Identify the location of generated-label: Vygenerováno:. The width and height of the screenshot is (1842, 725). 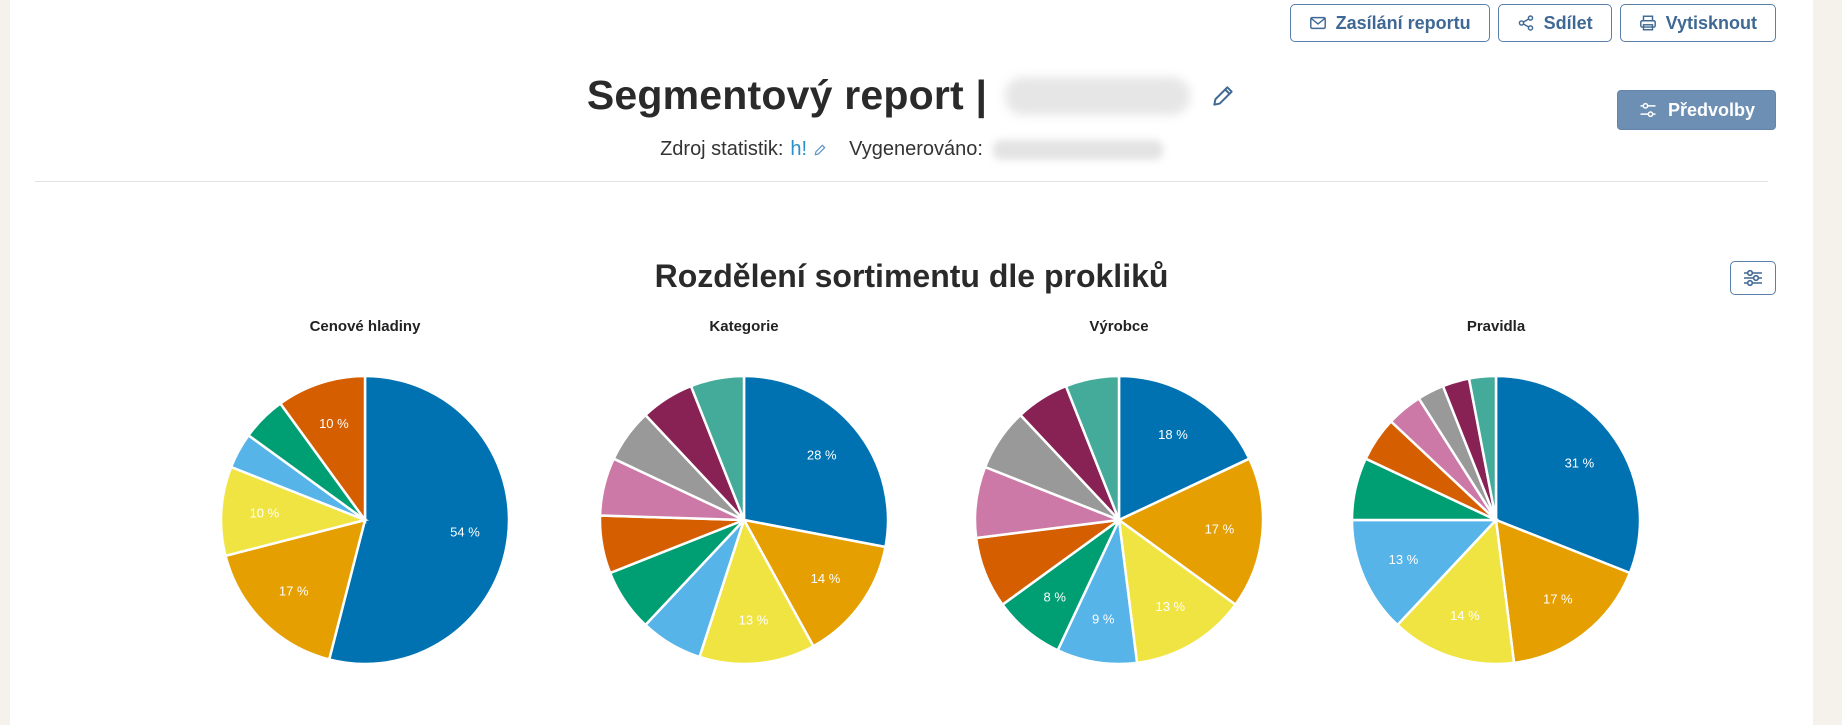
(916, 149).